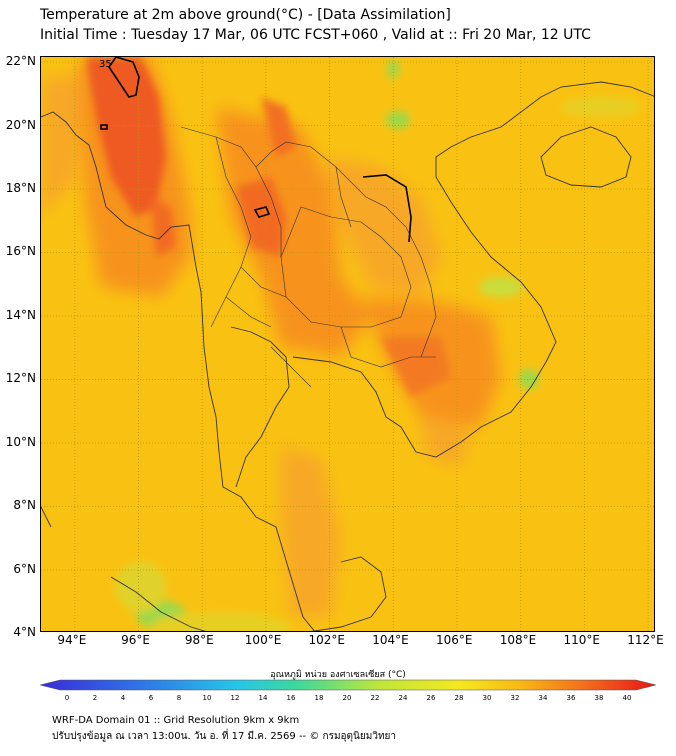 This screenshot has width=676, height=756. Describe the element at coordinates (20, 378) in the screenshot. I see `lat-label: 12°N` at that location.